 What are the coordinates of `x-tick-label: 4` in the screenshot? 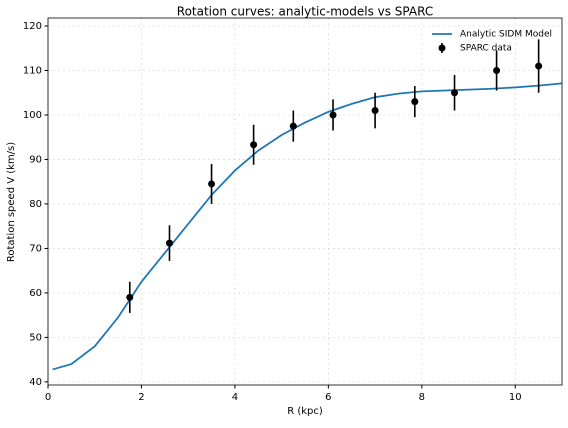 It's located at (235, 397).